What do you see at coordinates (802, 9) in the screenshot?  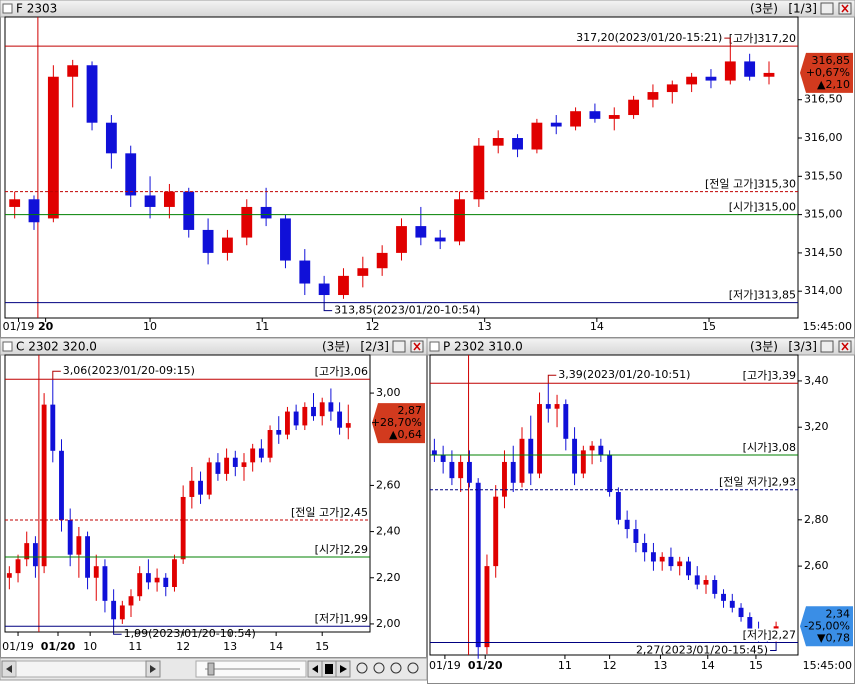 I see `panel-page: [1/3]` at bounding box center [802, 9].